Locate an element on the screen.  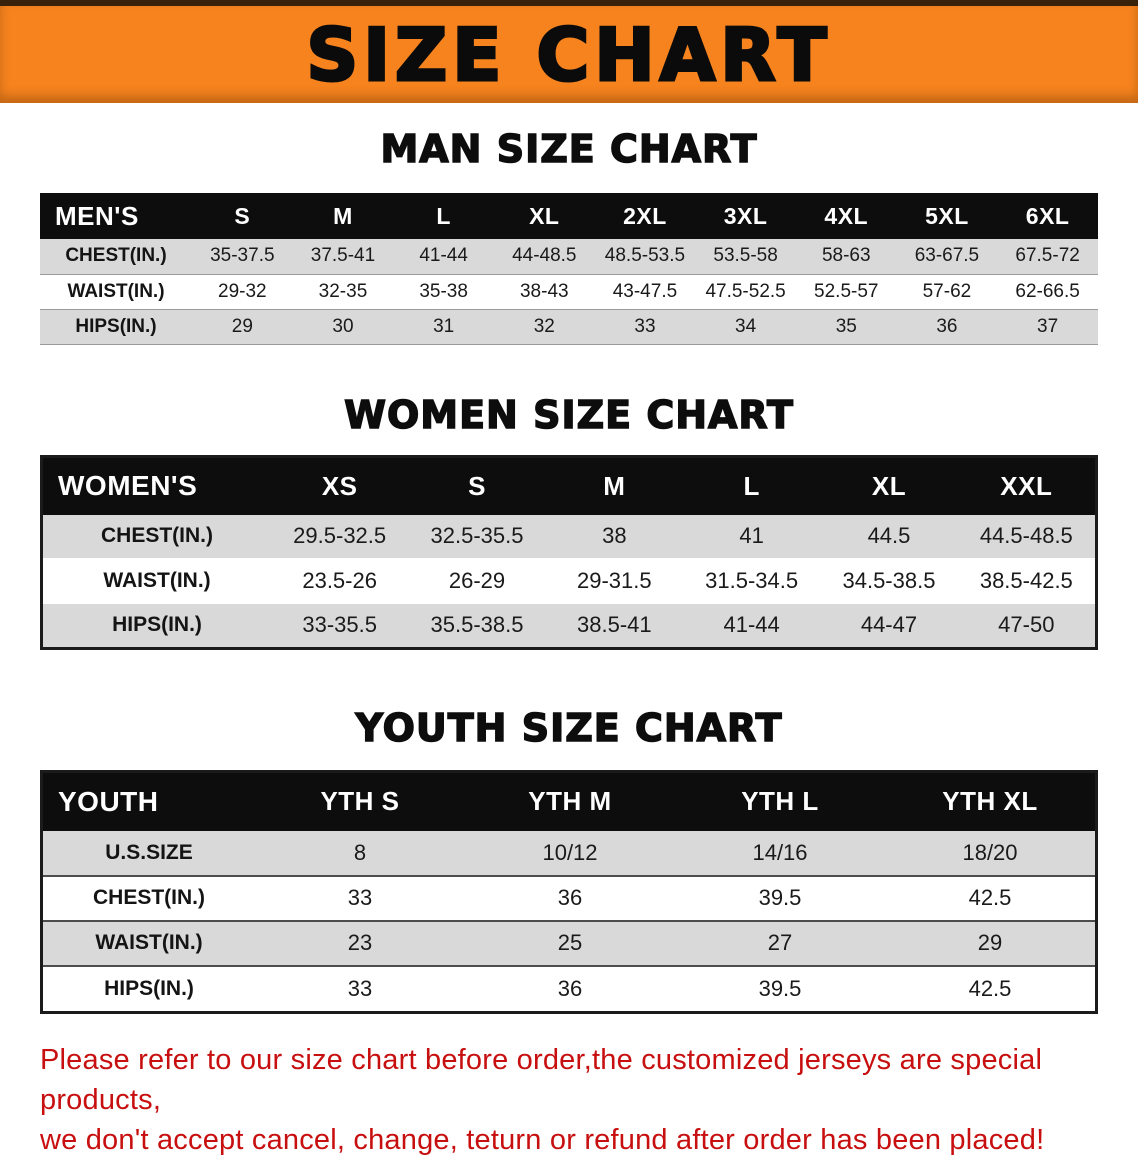
measurement-row: CHEST(IN.) 33 36 39.5 42.5 is located at coordinates (569, 898).